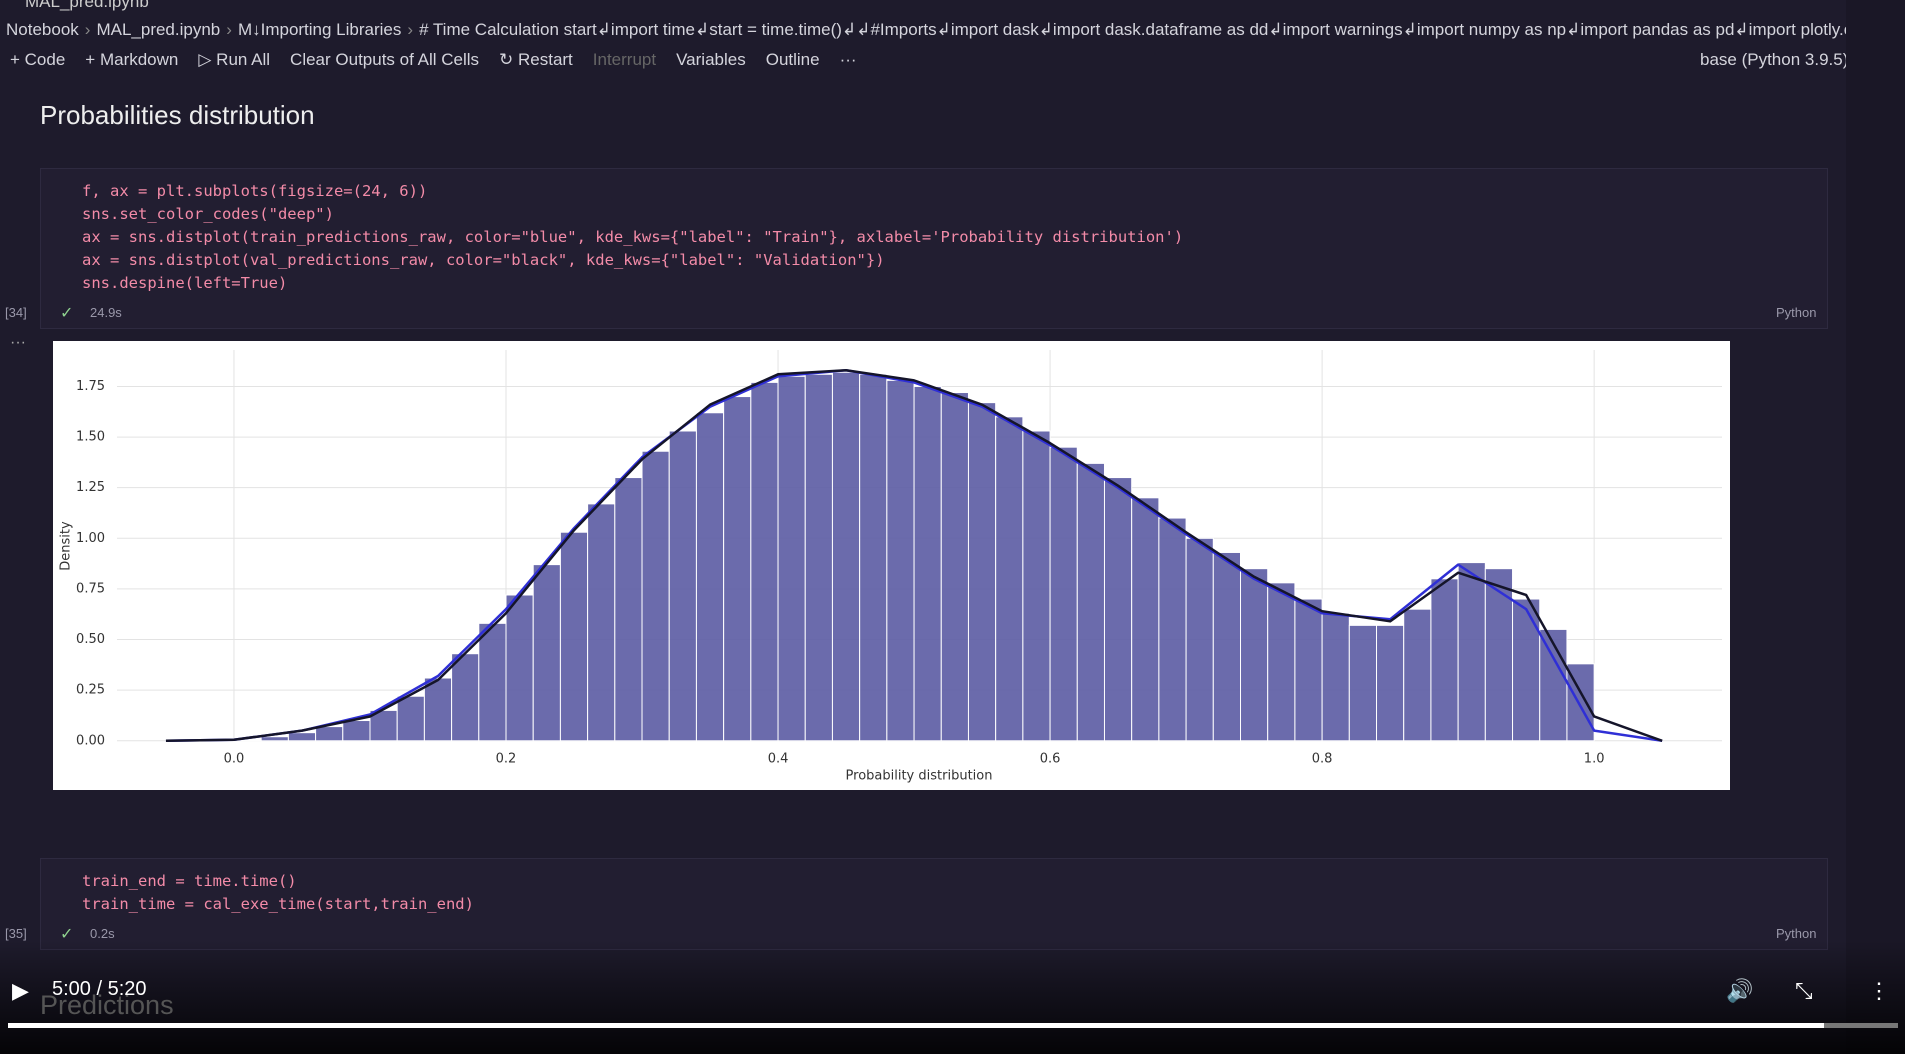 The image size is (1905, 1054). I want to click on y-tick-label: 1.75, so click(90, 386).